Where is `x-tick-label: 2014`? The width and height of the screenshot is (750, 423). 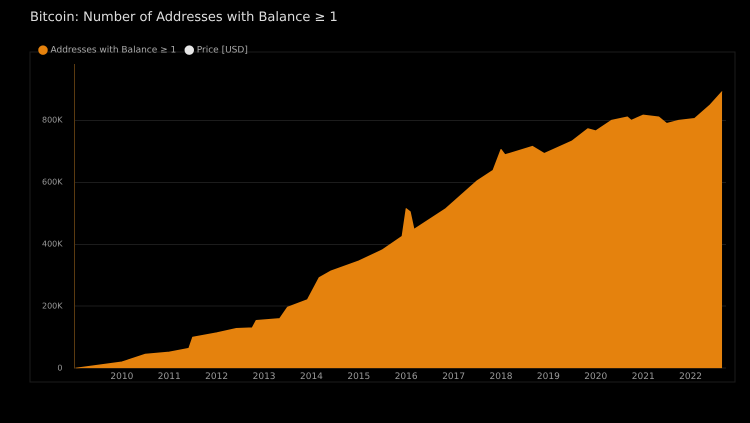 x-tick-label: 2014 is located at coordinates (312, 377).